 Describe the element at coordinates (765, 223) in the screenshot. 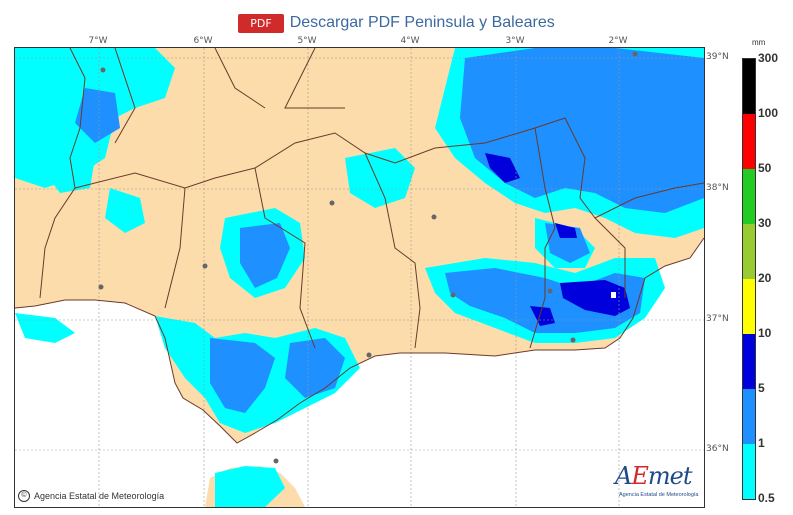

I see `legend-value: 30` at that location.